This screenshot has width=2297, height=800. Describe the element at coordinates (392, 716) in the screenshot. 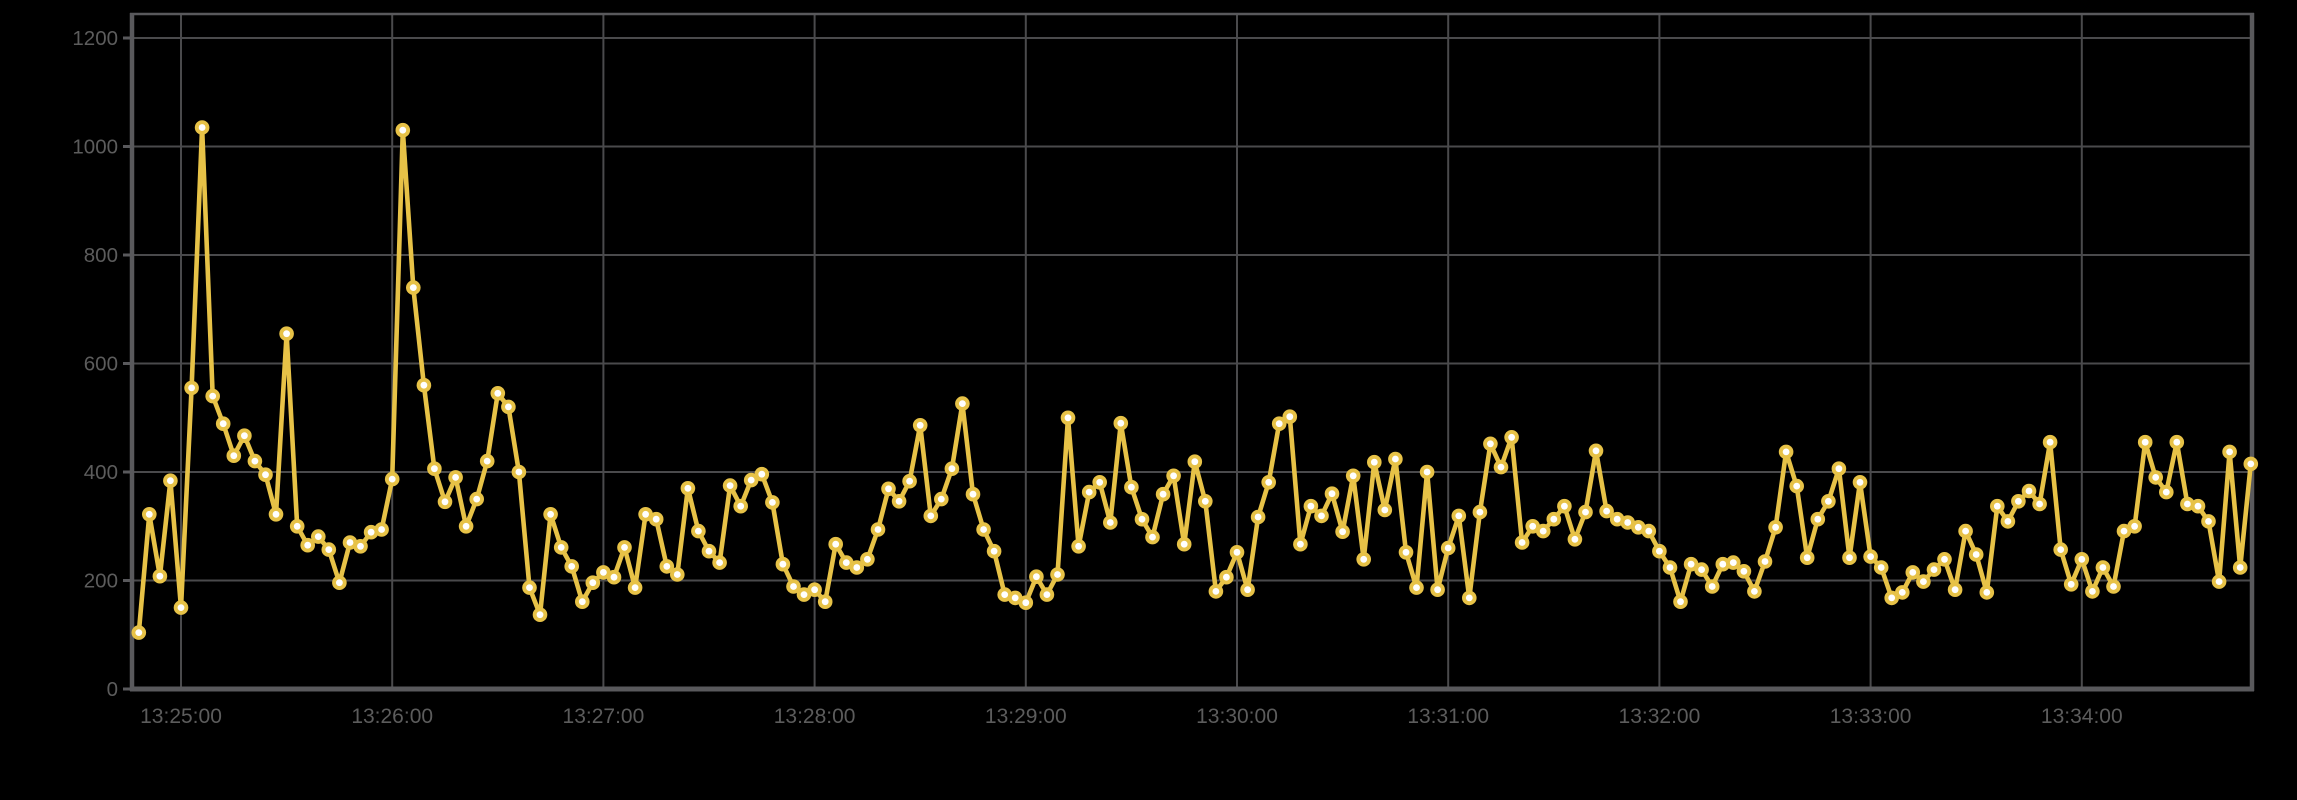

I see `x-tick-label: 13:26:00` at that location.